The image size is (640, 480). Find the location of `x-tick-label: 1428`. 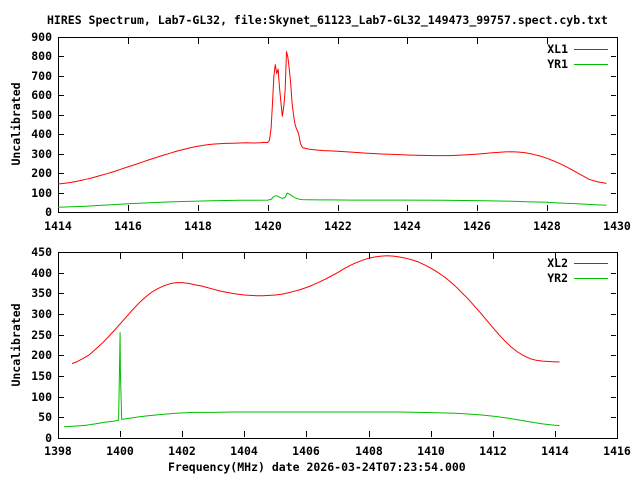

x-tick-label: 1428 is located at coordinates (547, 226).